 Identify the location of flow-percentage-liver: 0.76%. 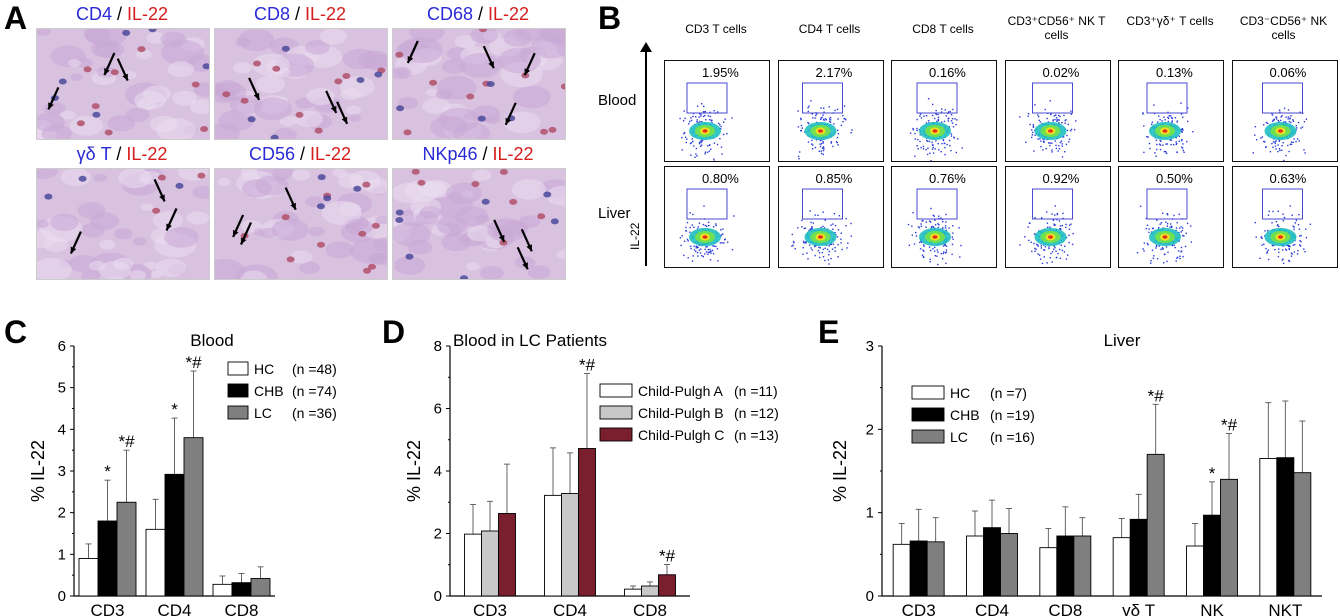
(947, 178).